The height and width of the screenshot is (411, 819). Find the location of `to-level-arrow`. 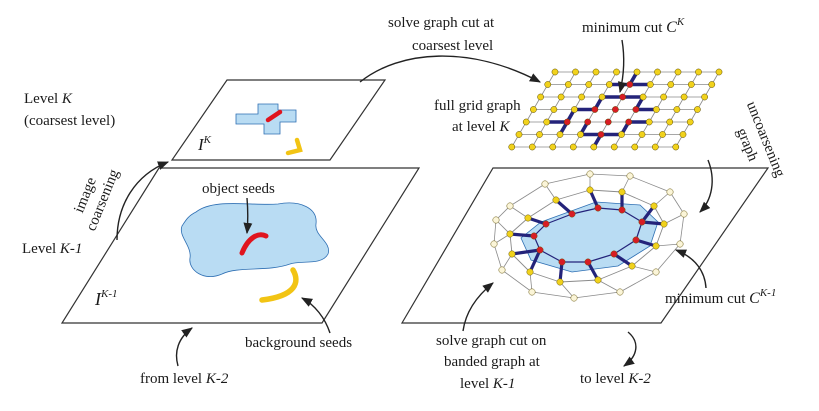

to-level-arrow is located at coordinates (630, 349).